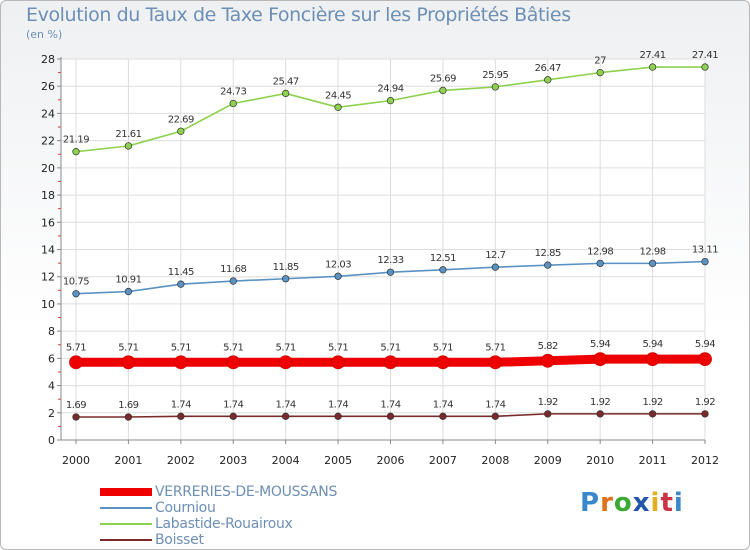 The image size is (750, 550). Describe the element at coordinates (600, 344) in the screenshot. I see `data-label: 5.94` at that location.